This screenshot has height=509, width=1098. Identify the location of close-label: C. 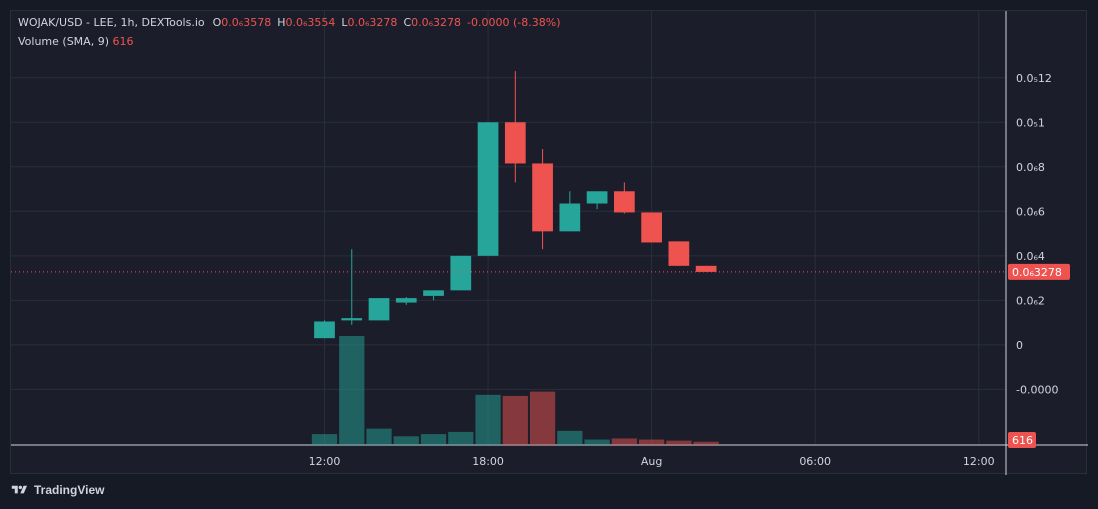
(407, 22).